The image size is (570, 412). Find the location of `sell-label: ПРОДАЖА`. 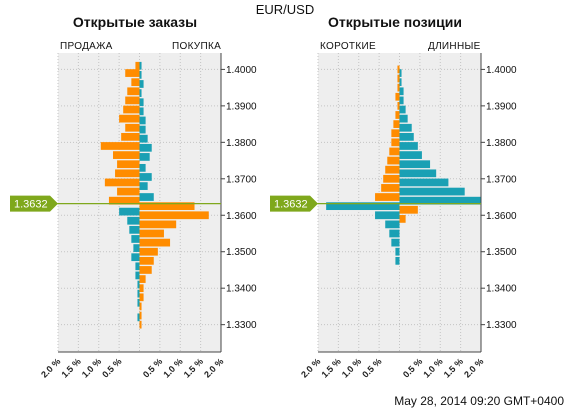

sell-label: ПРОДАЖА is located at coordinates (86, 46).